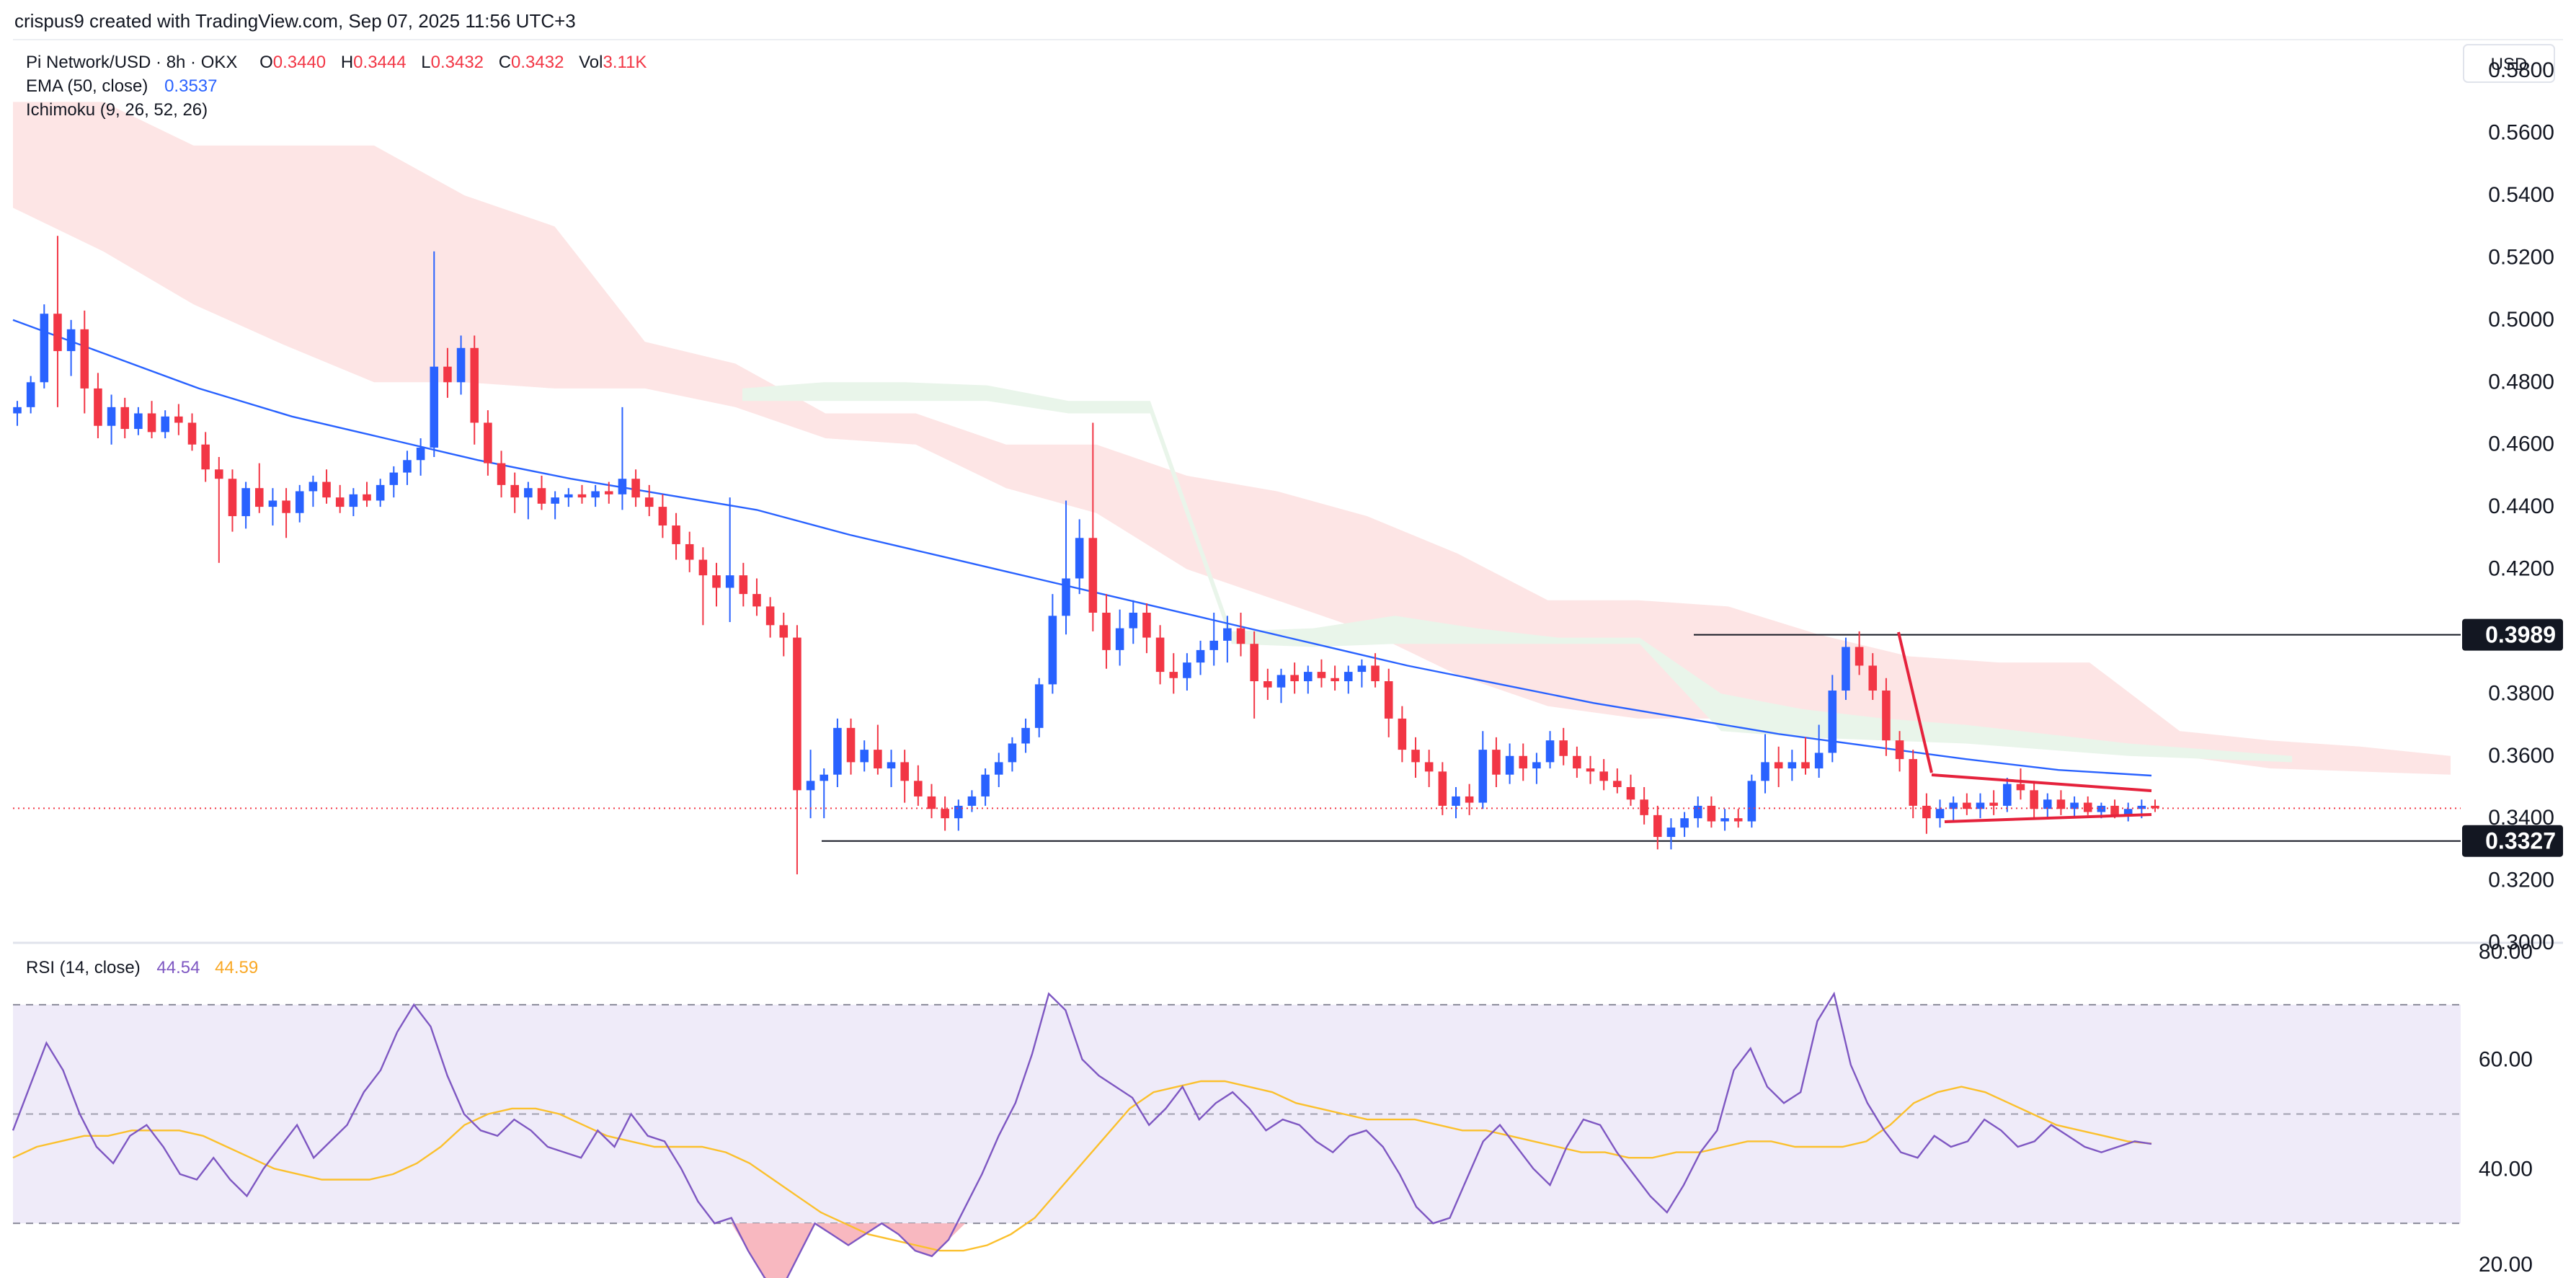  What do you see at coordinates (2521, 881) in the screenshot?
I see `price-tick-label: 0.3200` at bounding box center [2521, 881].